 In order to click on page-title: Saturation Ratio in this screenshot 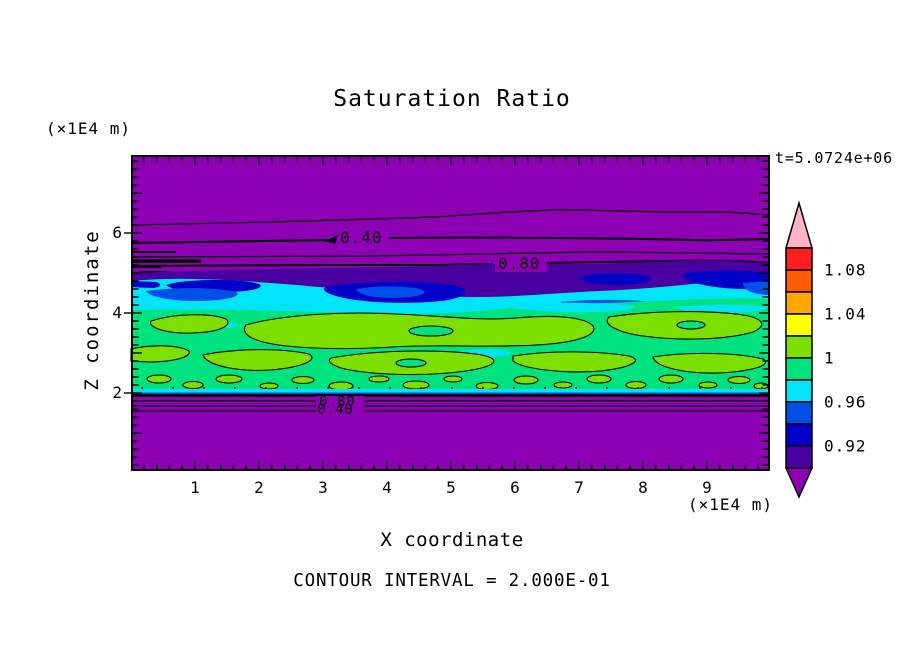, I will do `click(452, 99)`.